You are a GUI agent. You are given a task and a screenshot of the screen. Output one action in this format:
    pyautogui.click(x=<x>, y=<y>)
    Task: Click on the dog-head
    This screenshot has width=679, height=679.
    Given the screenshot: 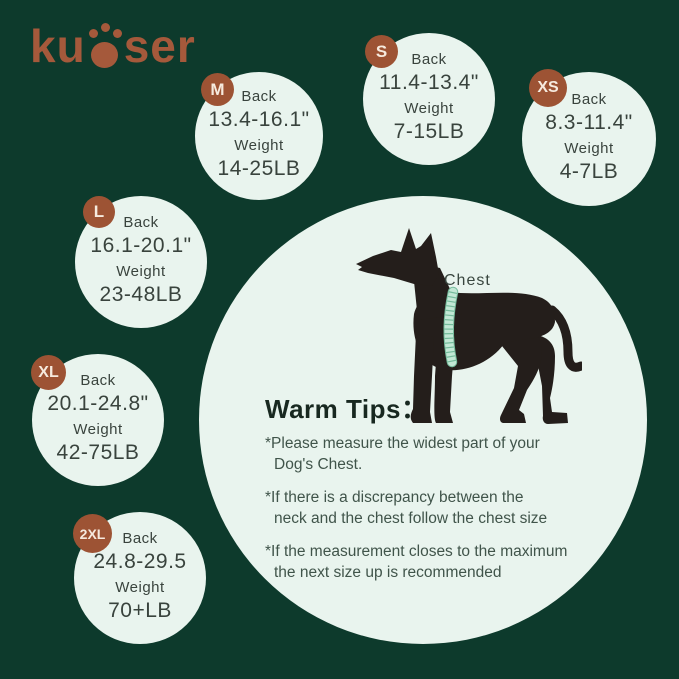 What is the action you would take?
    pyautogui.click(x=397, y=257)
    